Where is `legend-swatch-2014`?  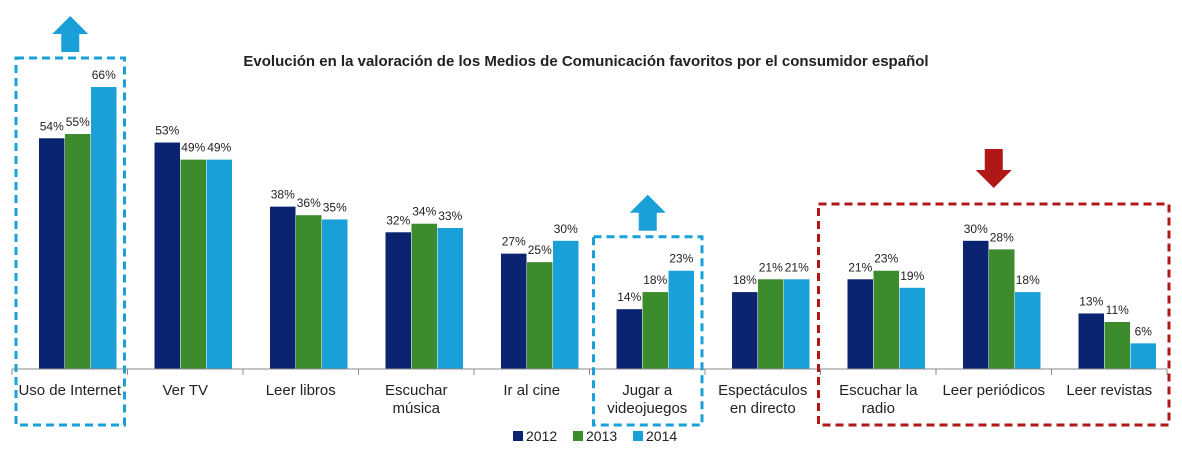
legend-swatch-2014 is located at coordinates (638, 436).